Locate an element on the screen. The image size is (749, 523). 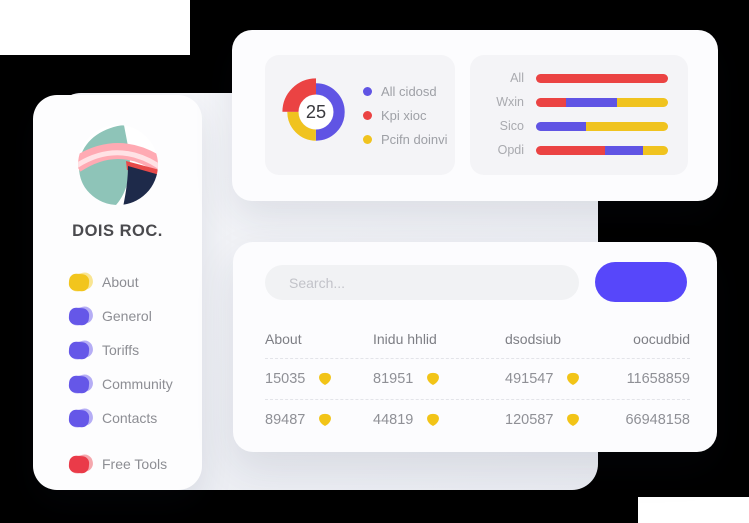
sidebar-item-generol: Generol is located at coordinates (134, 316).